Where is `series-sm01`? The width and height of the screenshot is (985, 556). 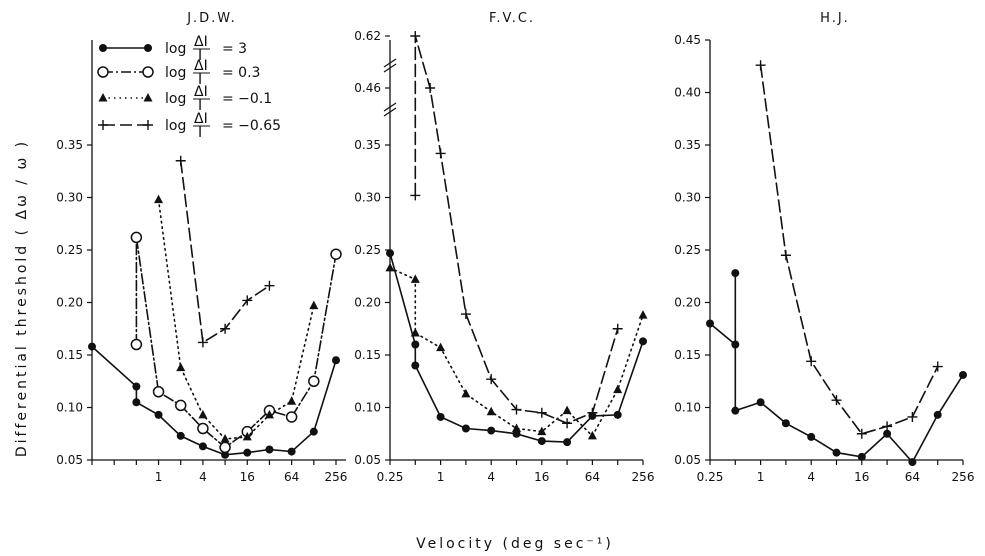
series-sm01 is located at coordinates (516, 351).